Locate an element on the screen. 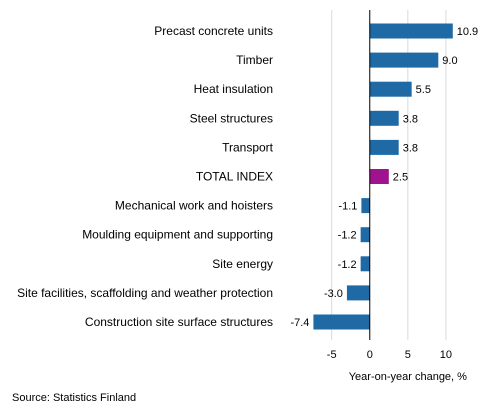 The height and width of the screenshot is (416, 493). category-label: Precast concrete units is located at coordinates (213, 31).